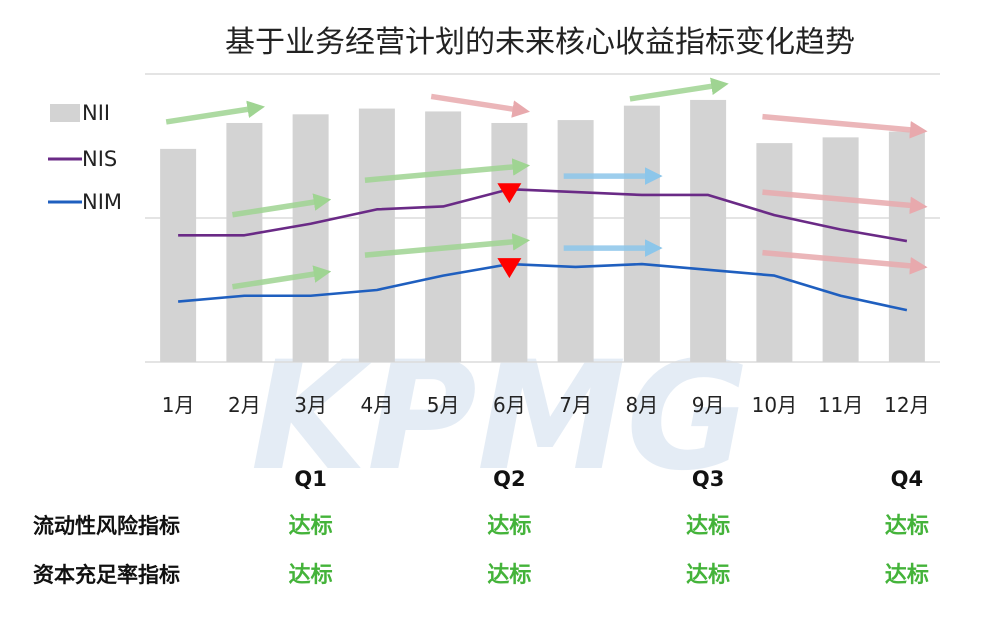  What do you see at coordinates (96, 113) in the screenshot?
I see `legend-label-nii: NII` at bounding box center [96, 113].